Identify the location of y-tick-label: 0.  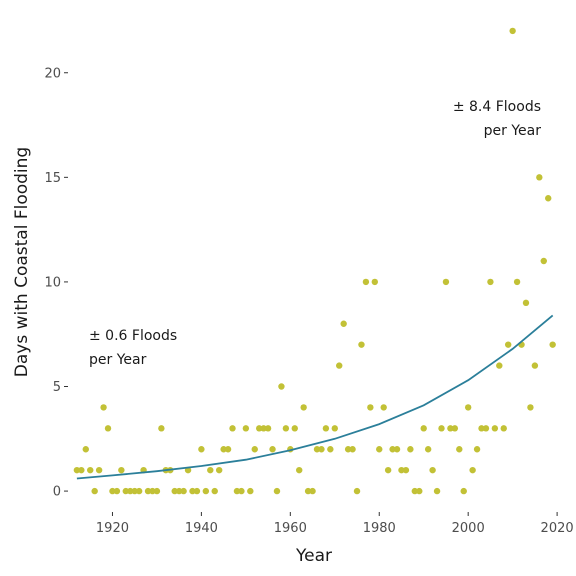
(57, 492).